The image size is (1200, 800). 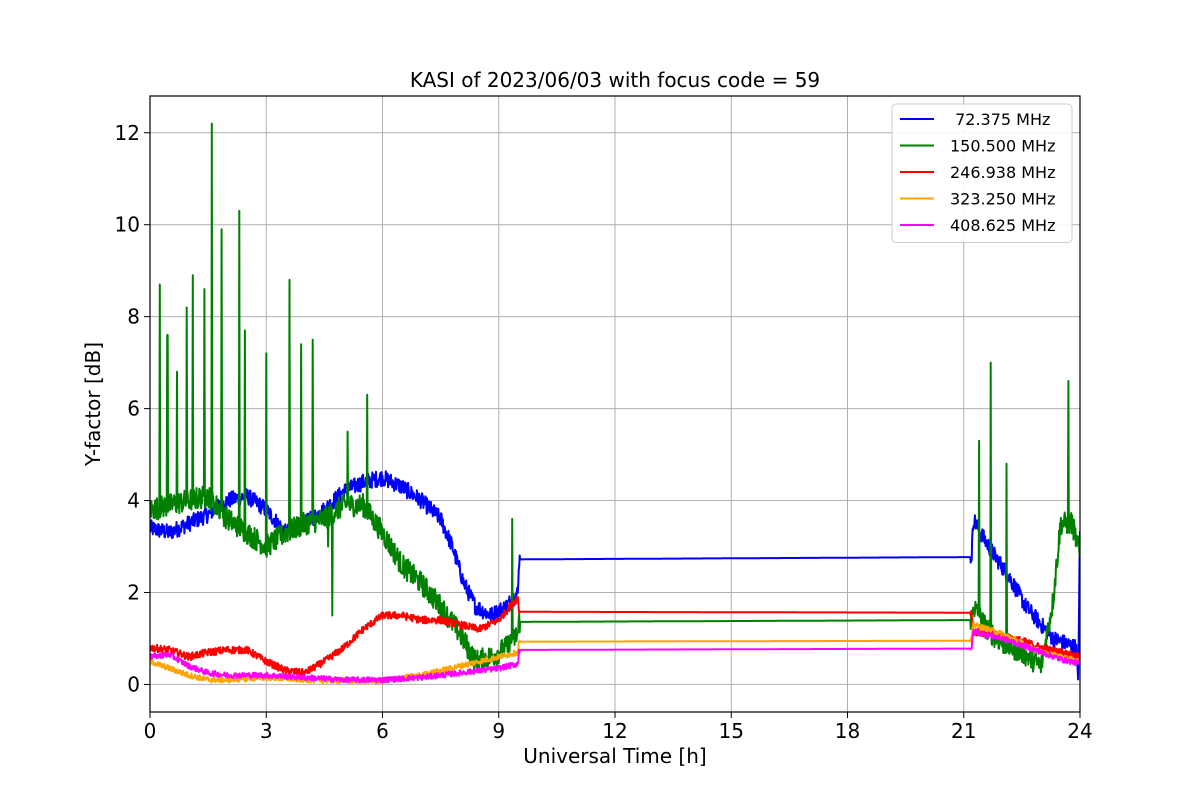 What do you see at coordinates (133, 684) in the screenshot?
I see `y-tick-label: 0` at bounding box center [133, 684].